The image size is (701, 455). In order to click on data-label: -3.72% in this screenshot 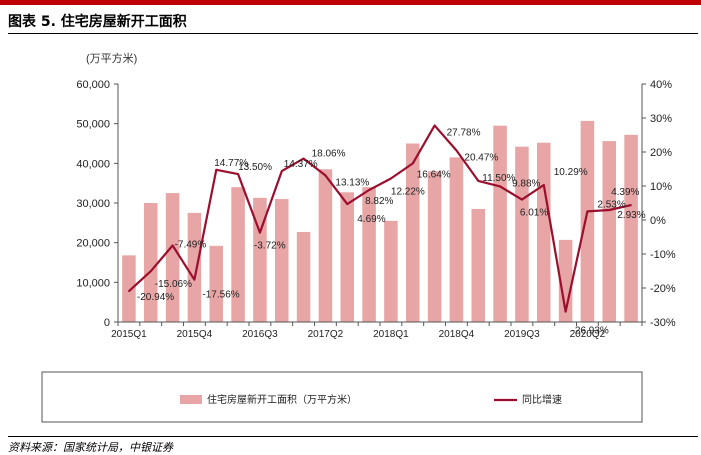, I will do `click(270, 246)`.